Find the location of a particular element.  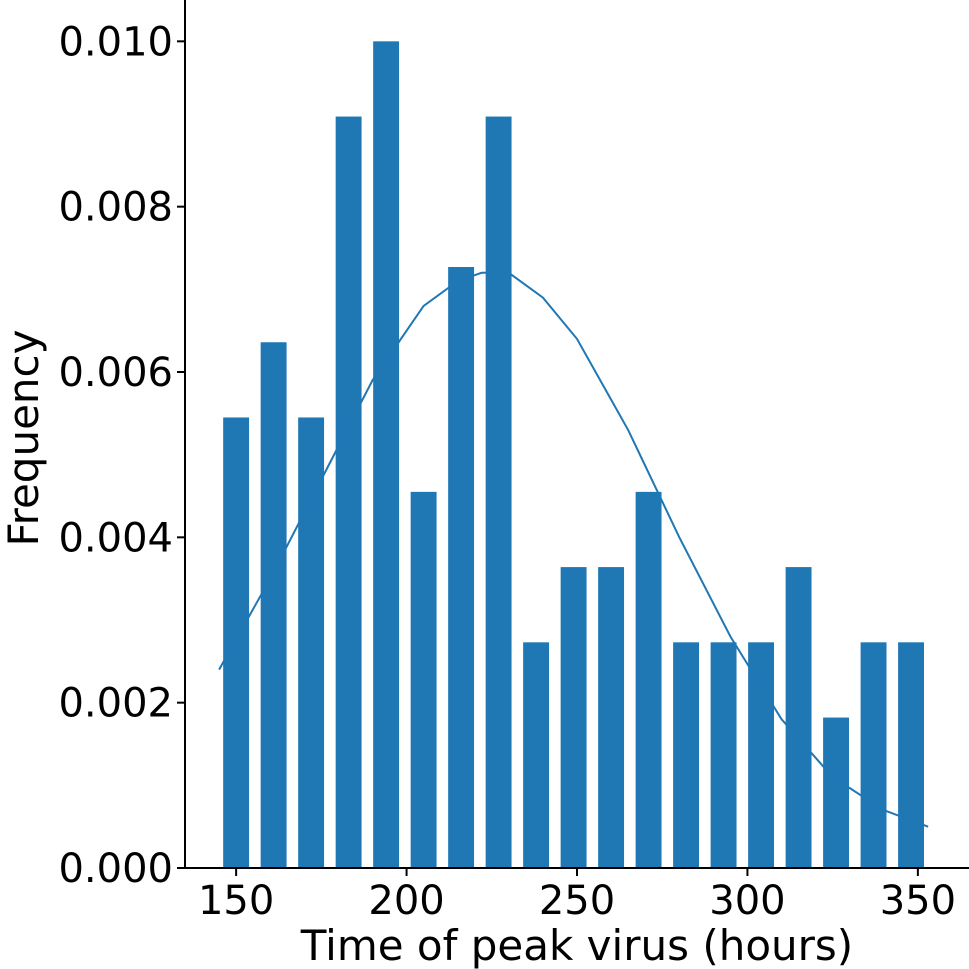

y-tick-label: 0.006 is located at coordinates (115, 373).